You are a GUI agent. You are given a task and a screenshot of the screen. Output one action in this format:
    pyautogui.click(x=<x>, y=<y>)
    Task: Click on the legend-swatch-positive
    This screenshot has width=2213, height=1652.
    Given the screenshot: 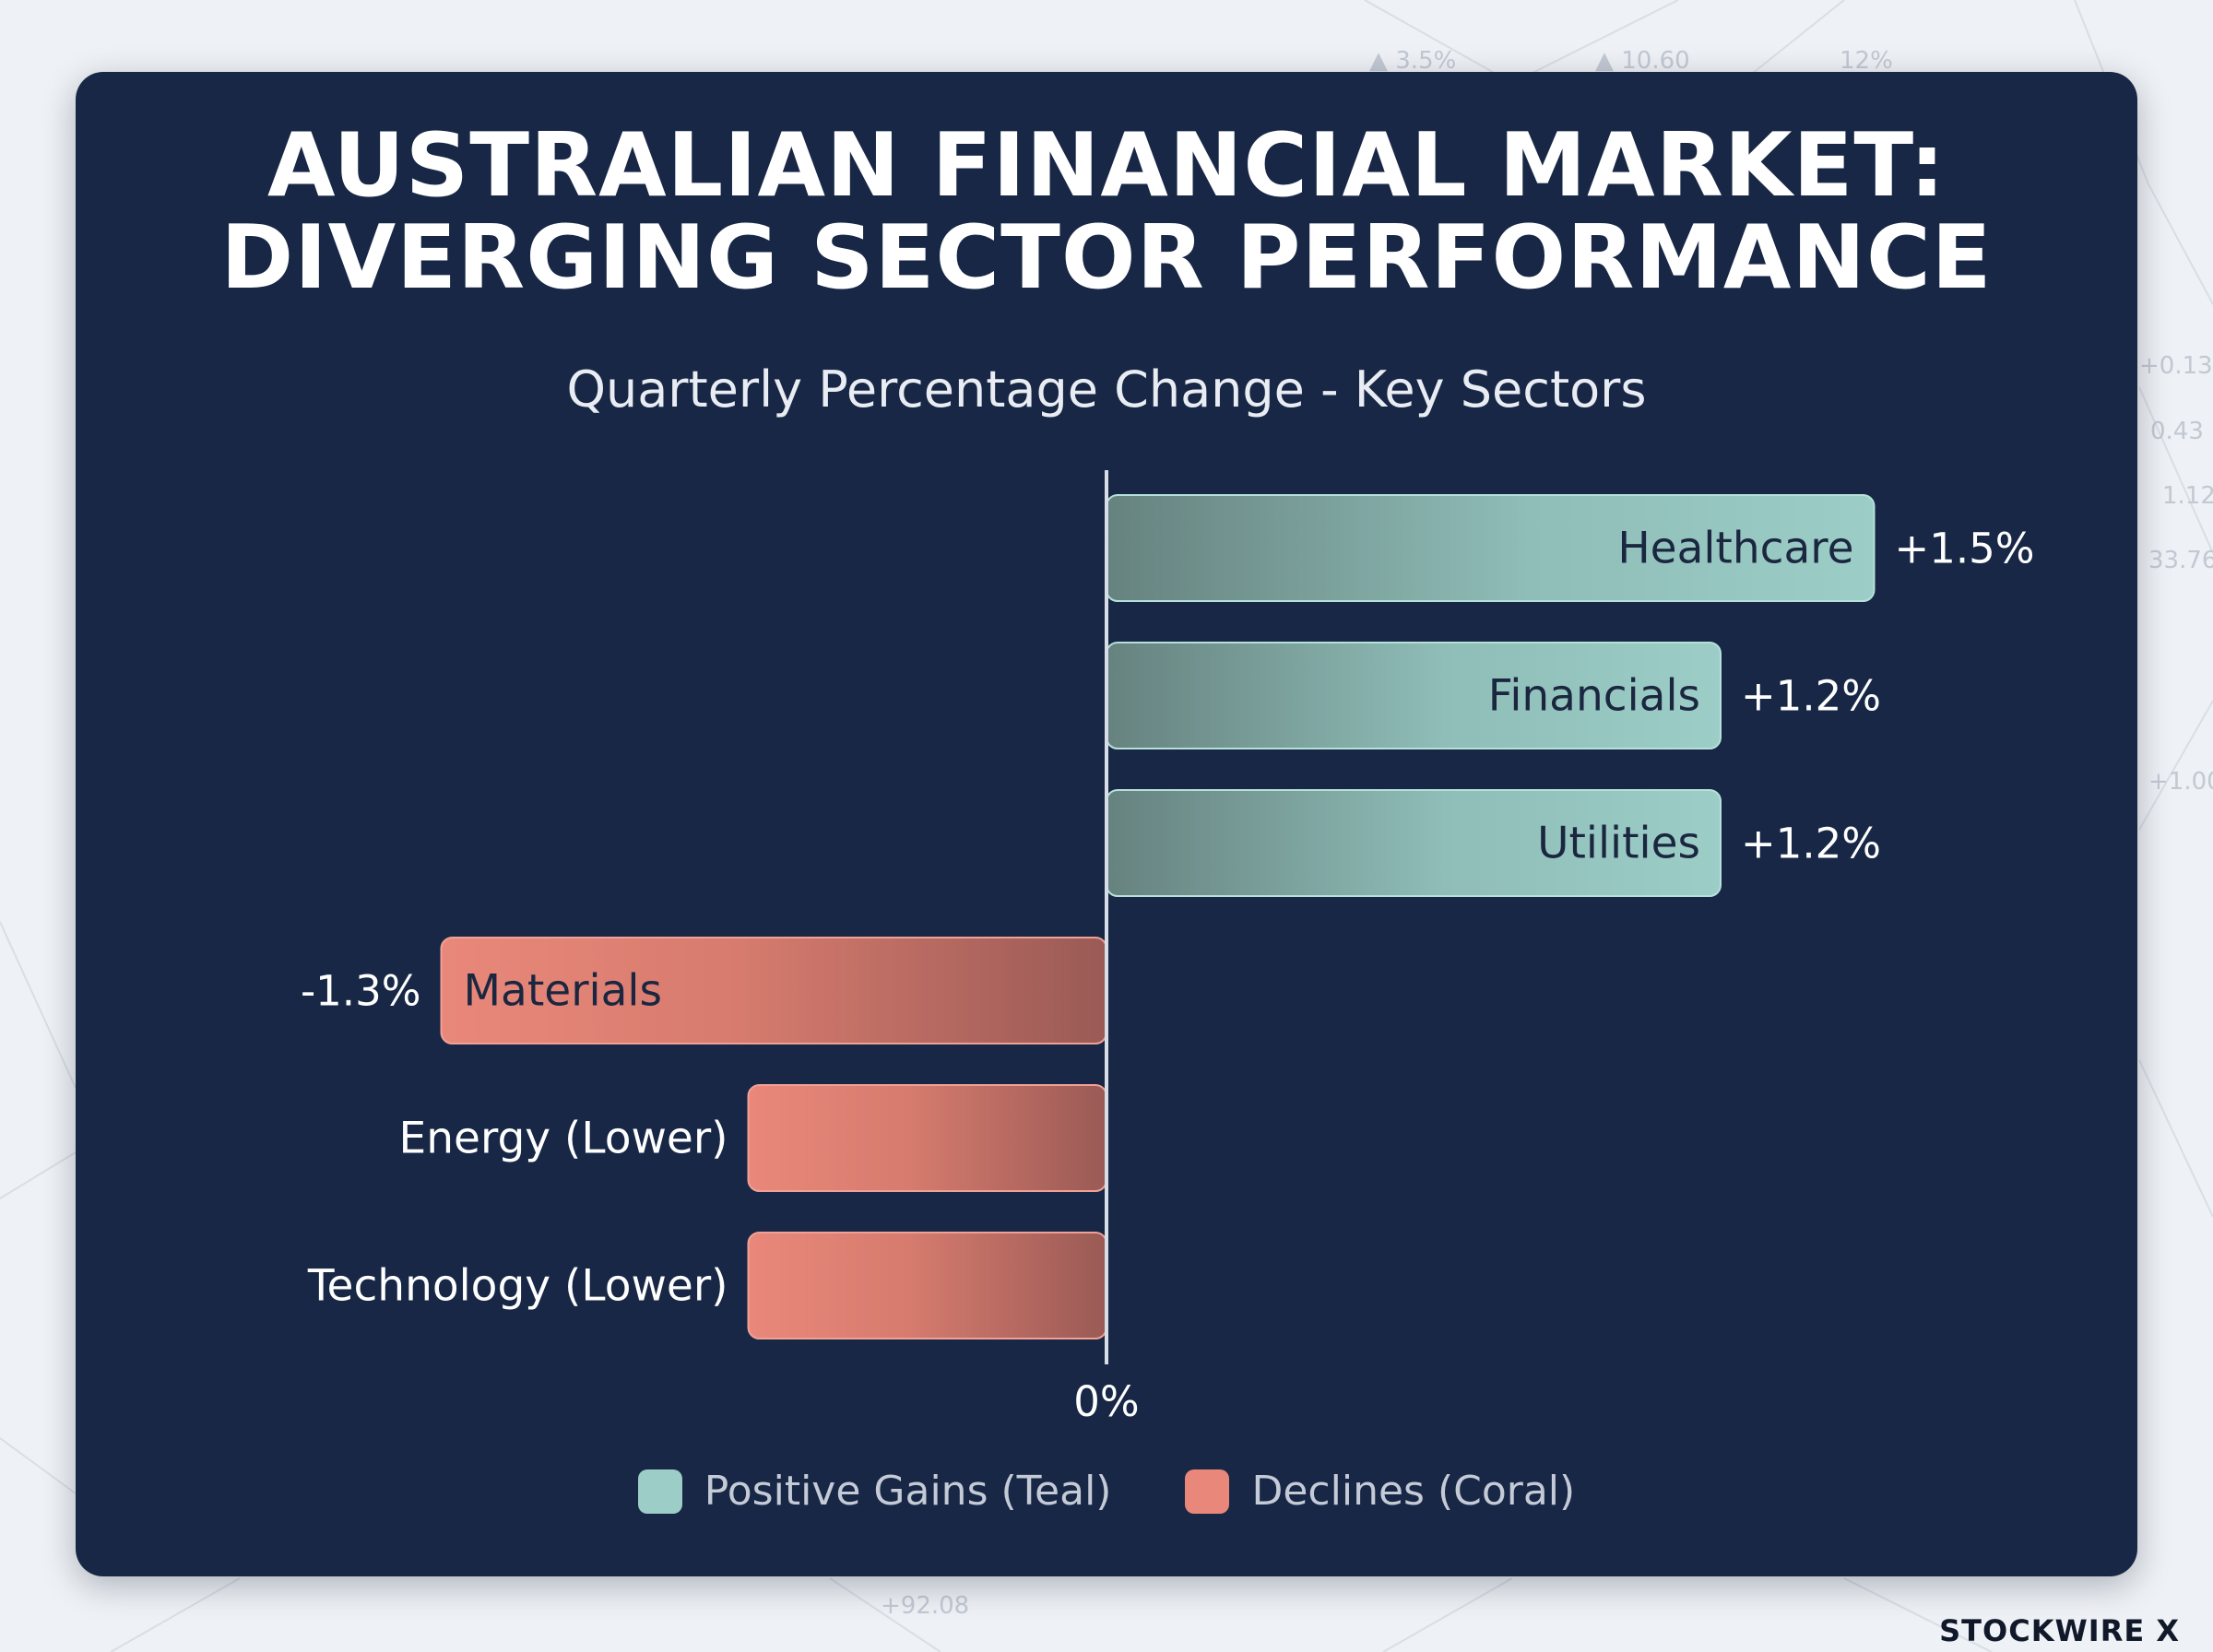 What is the action you would take?
    pyautogui.click(x=659, y=1491)
    